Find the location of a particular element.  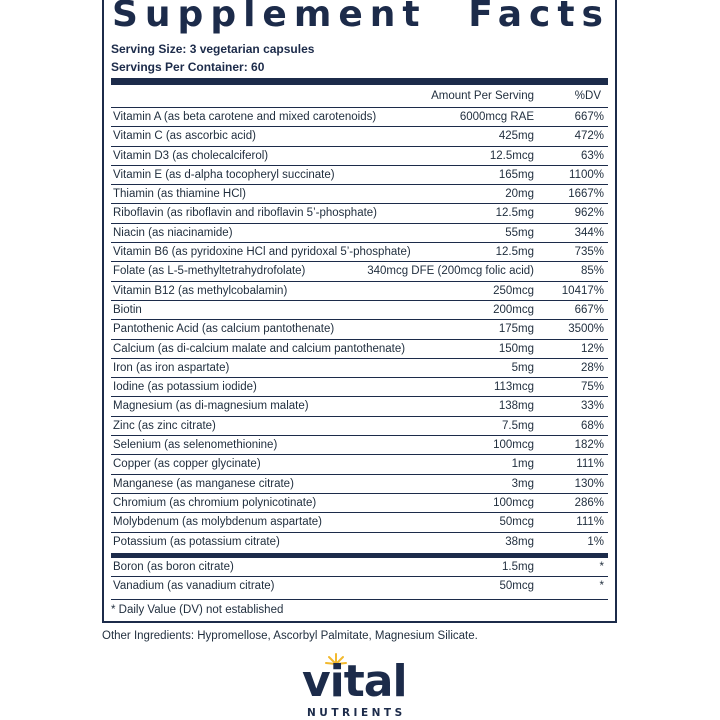

nutrient-dv: 28% is located at coordinates (592, 367).